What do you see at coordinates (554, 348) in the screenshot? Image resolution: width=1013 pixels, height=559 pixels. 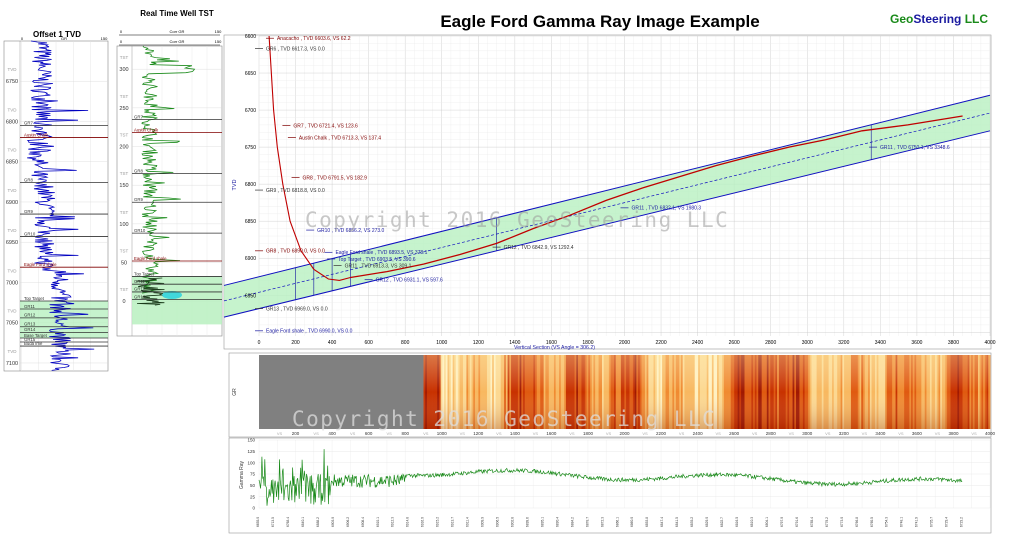 I see `section-x-label: Vertical Section (VS Angle = 306.2)` at bounding box center [554, 348].